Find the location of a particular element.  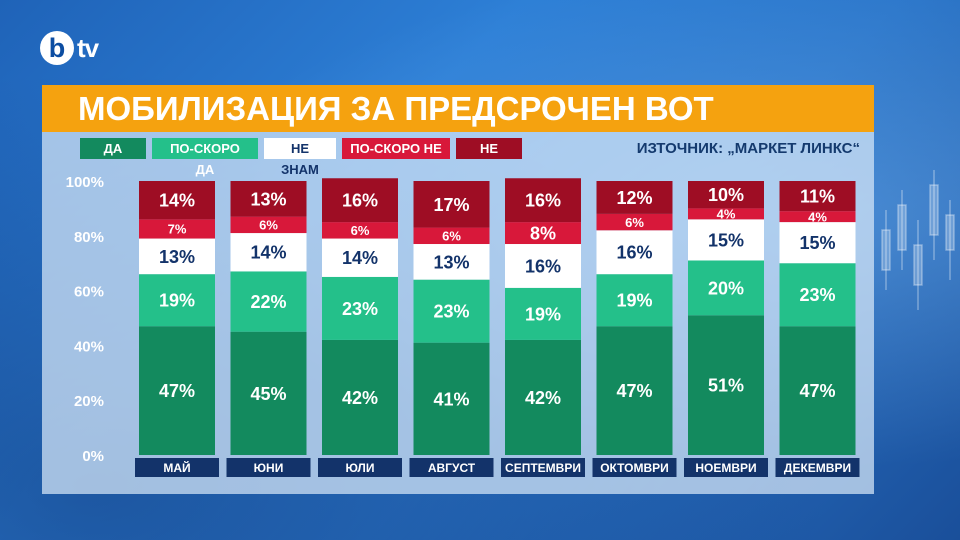

logo-suffix: tv is located at coordinates (88, 47).